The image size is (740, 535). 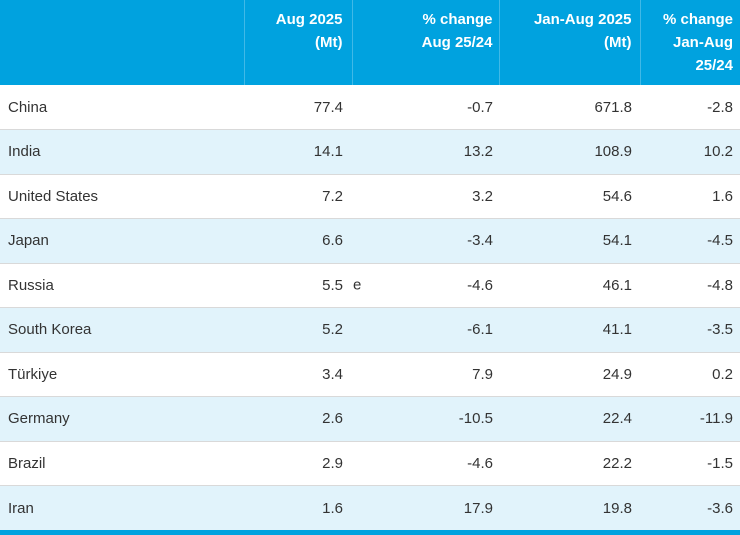 I want to click on pct-change-jan-aug-cell: -2.8, so click(x=720, y=107).